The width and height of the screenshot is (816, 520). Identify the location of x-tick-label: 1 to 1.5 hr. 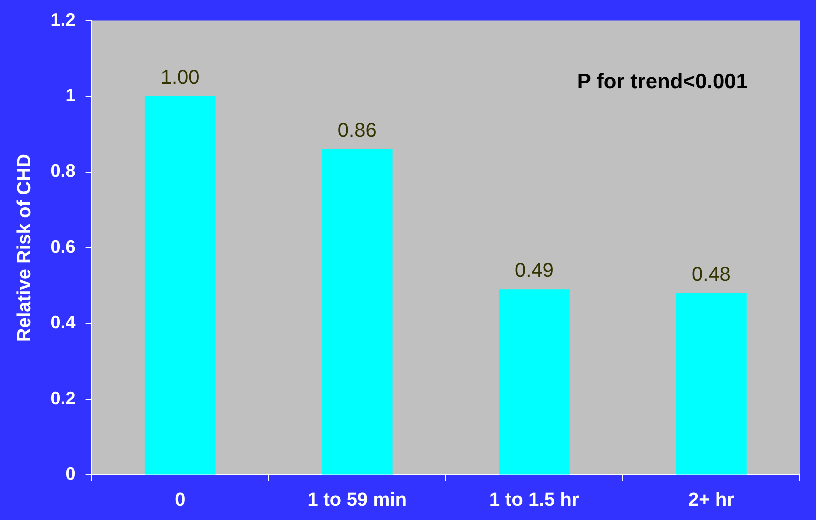
(535, 500).